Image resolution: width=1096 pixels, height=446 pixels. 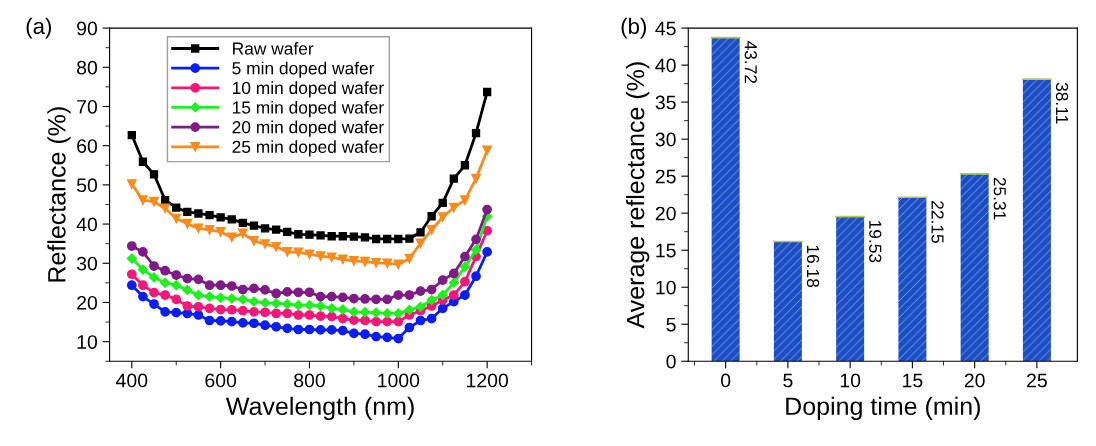 I want to click on legend-label: 10 min doped wafer, so click(x=308, y=89).